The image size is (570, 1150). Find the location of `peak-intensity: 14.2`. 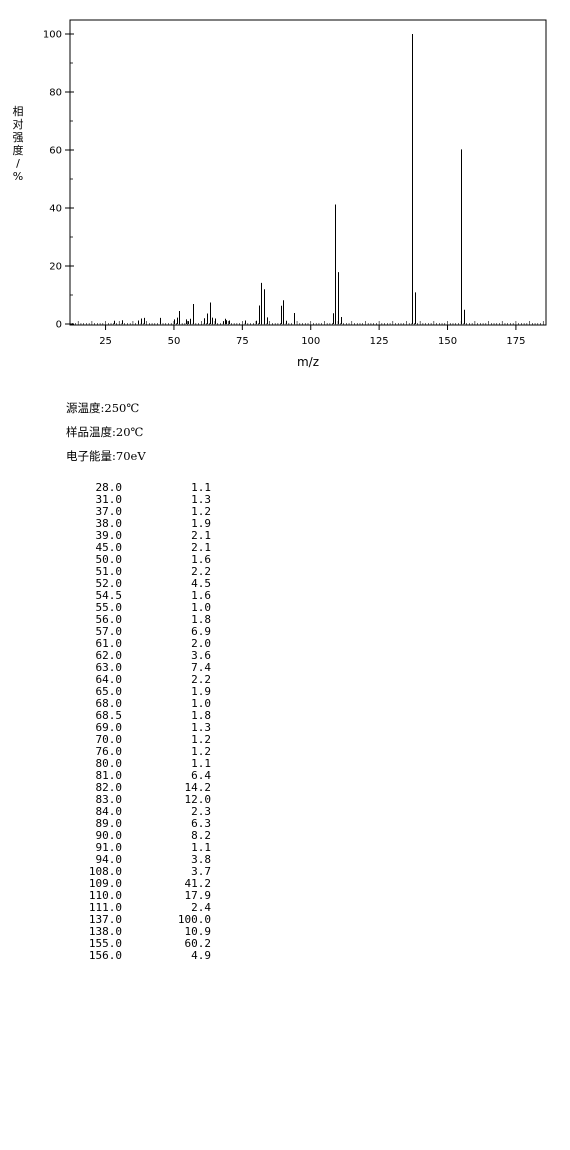

peak-intensity: 14.2 is located at coordinates (198, 787).